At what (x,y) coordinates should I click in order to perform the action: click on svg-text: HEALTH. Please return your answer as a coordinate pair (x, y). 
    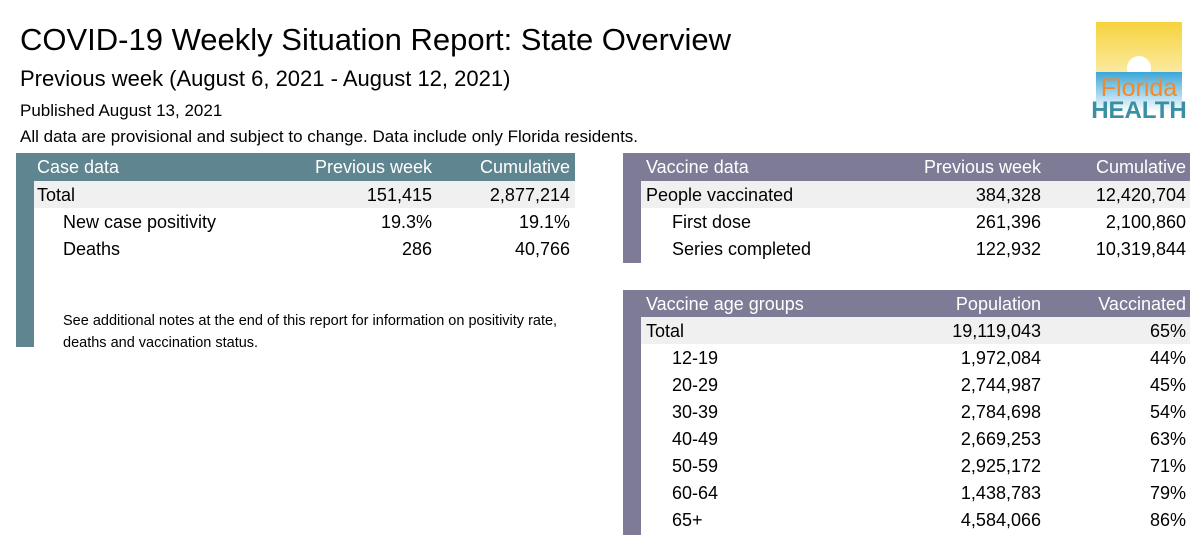
    Looking at the image, I should click on (1139, 108).